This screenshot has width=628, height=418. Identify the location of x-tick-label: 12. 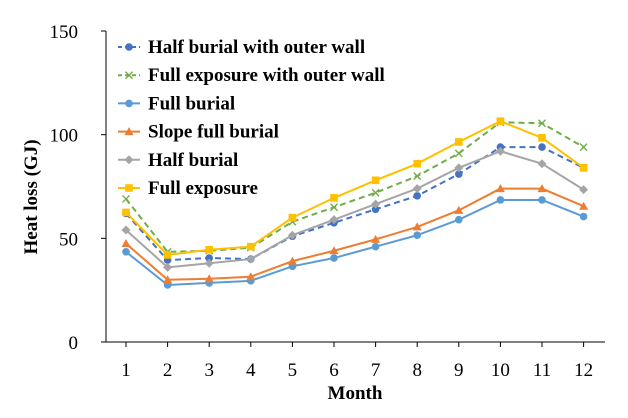
(583, 370).